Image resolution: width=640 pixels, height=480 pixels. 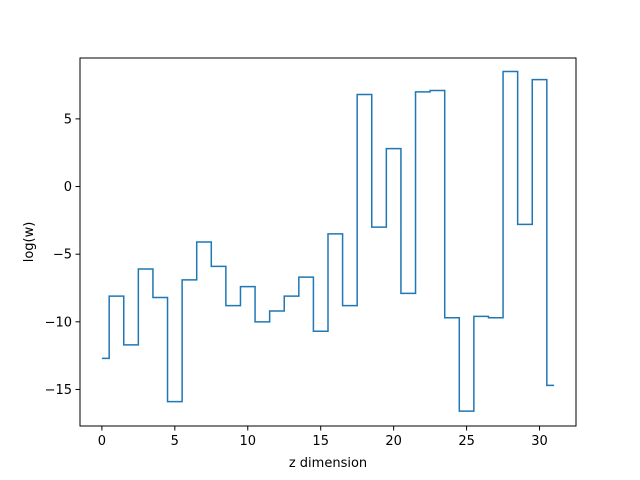 What do you see at coordinates (320, 441) in the screenshot?
I see `x-tick-label: 15` at bounding box center [320, 441].